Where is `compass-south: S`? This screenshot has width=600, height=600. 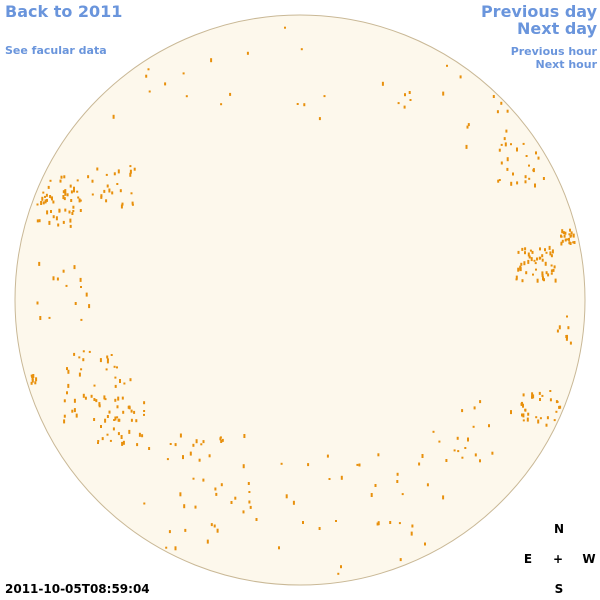
compass-south: S is located at coordinates (559, 589).